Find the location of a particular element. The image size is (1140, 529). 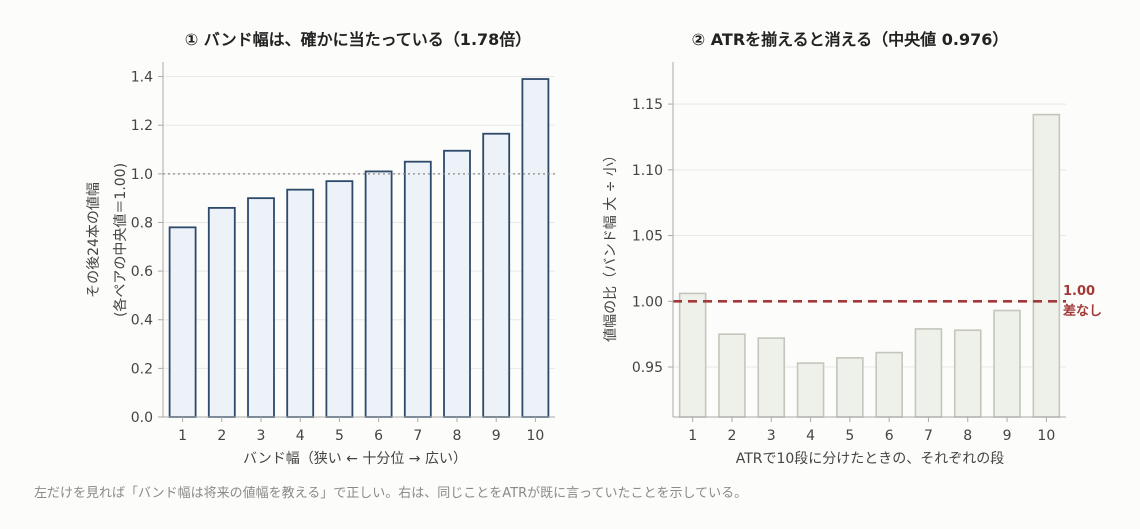

right-x-label: ATRで10段に分けたときの、それぞれの段 is located at coordinates (870, 459).